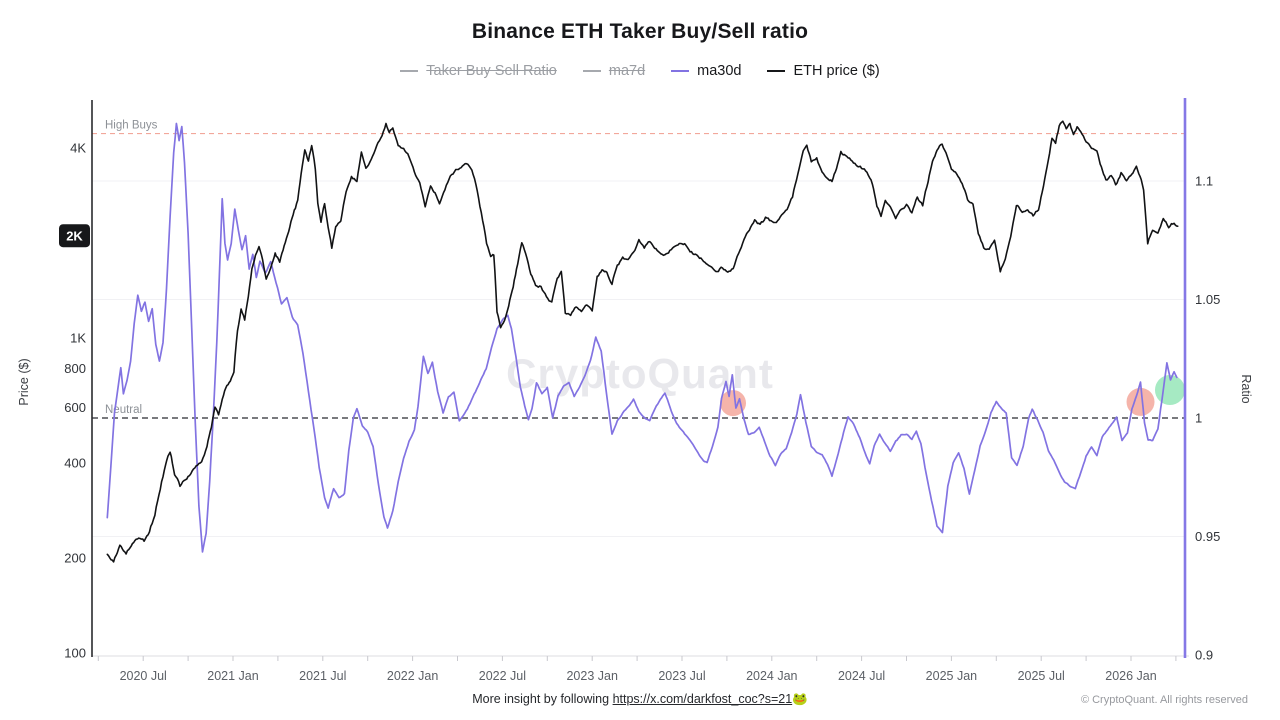 This screenshot has width=1280, height=720. I want to click on current-price-badge-label: 2K, so click(74, 236).